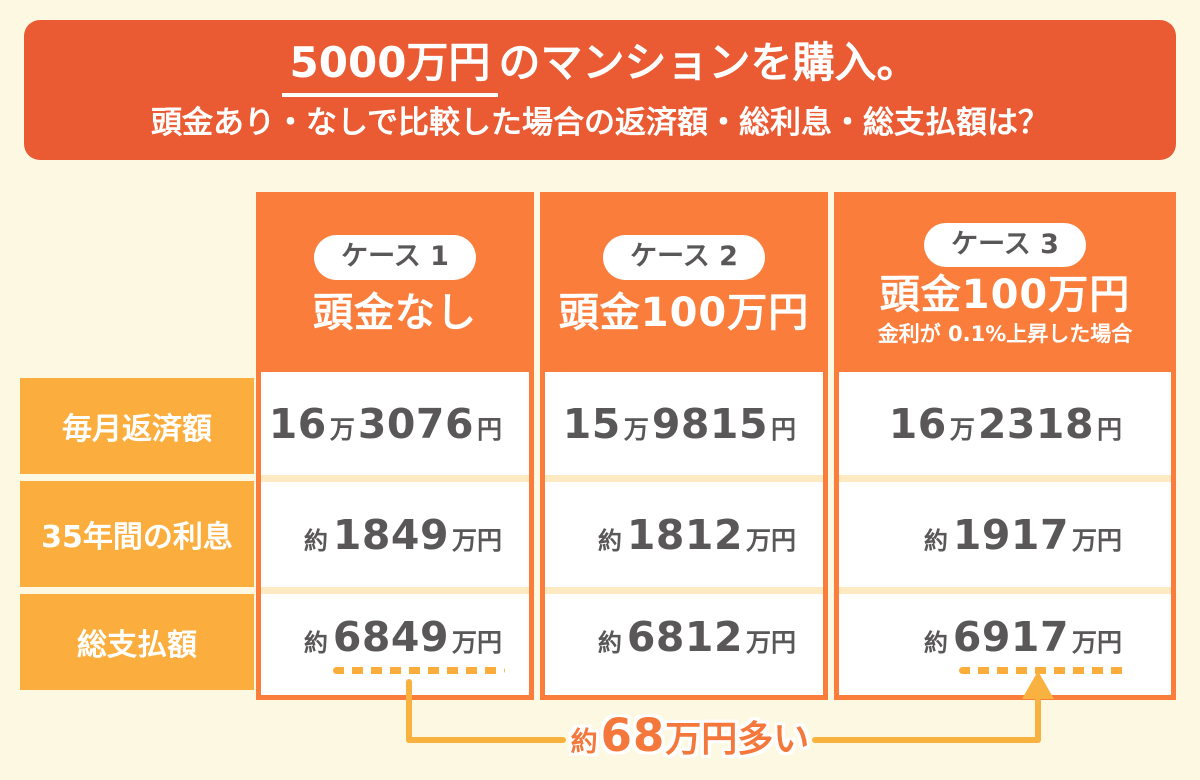 Image resolution: width=1200 pixels, height=780 pixels. Describe the element at coordinates (926, 740) in the screenshot. I see `connector-line-right-horizontal` at that location.